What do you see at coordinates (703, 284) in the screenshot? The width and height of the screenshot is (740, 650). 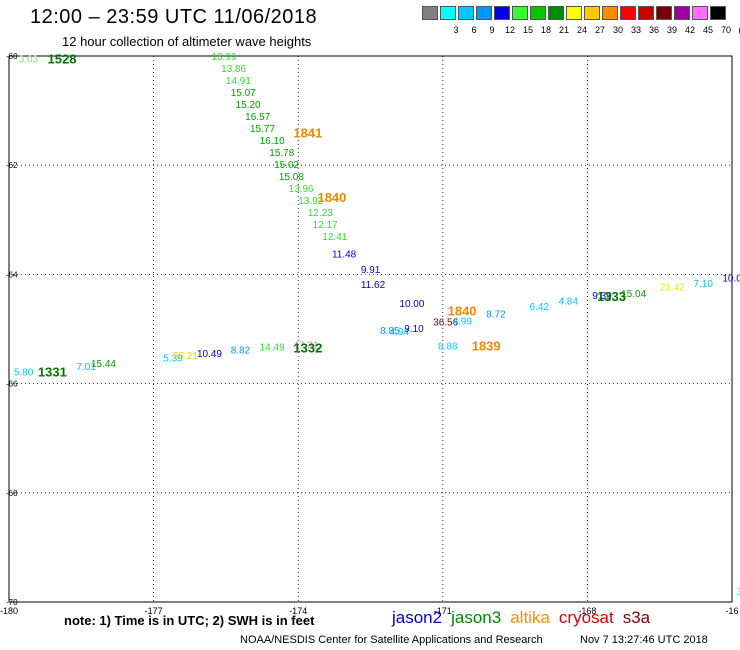 I see `wave-height-value: 7.10` at bounding box center [703, 284].